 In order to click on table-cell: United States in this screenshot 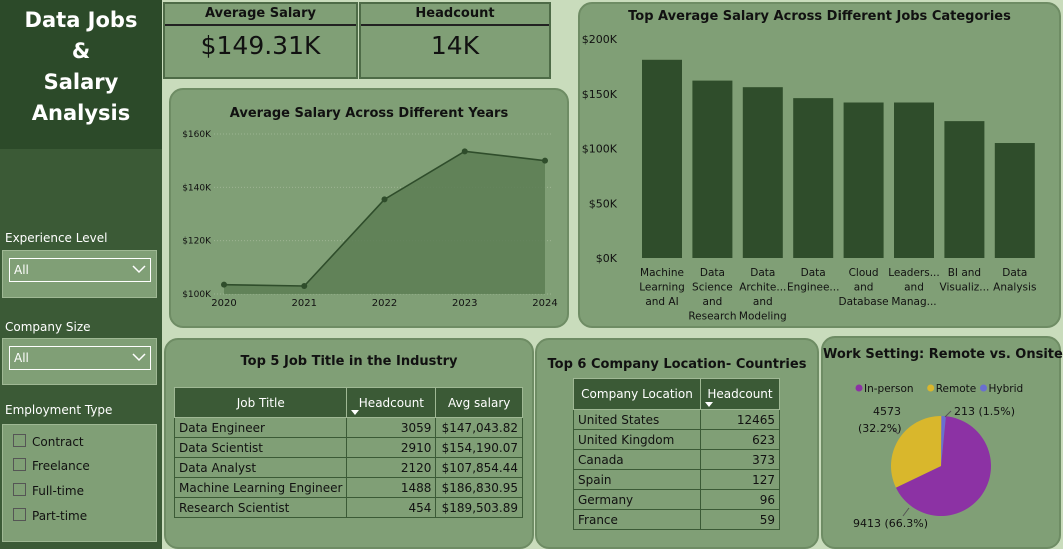, I will do `click(637, 419)`.